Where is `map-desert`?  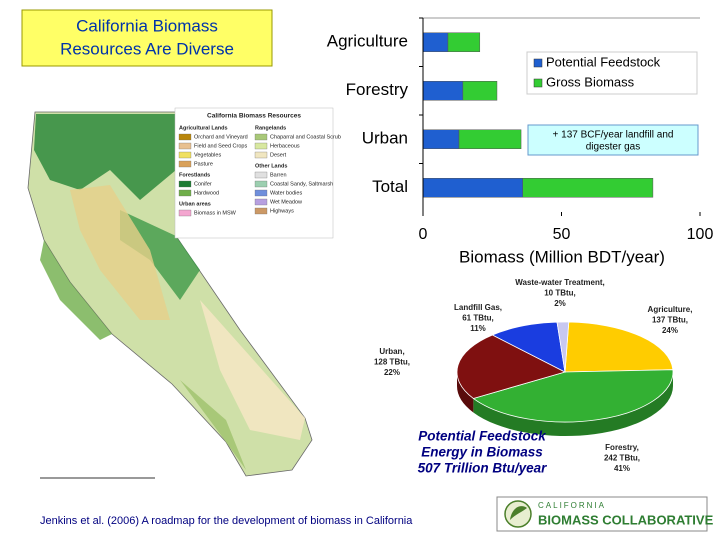
map-desert is located at coordinates (252, 370).